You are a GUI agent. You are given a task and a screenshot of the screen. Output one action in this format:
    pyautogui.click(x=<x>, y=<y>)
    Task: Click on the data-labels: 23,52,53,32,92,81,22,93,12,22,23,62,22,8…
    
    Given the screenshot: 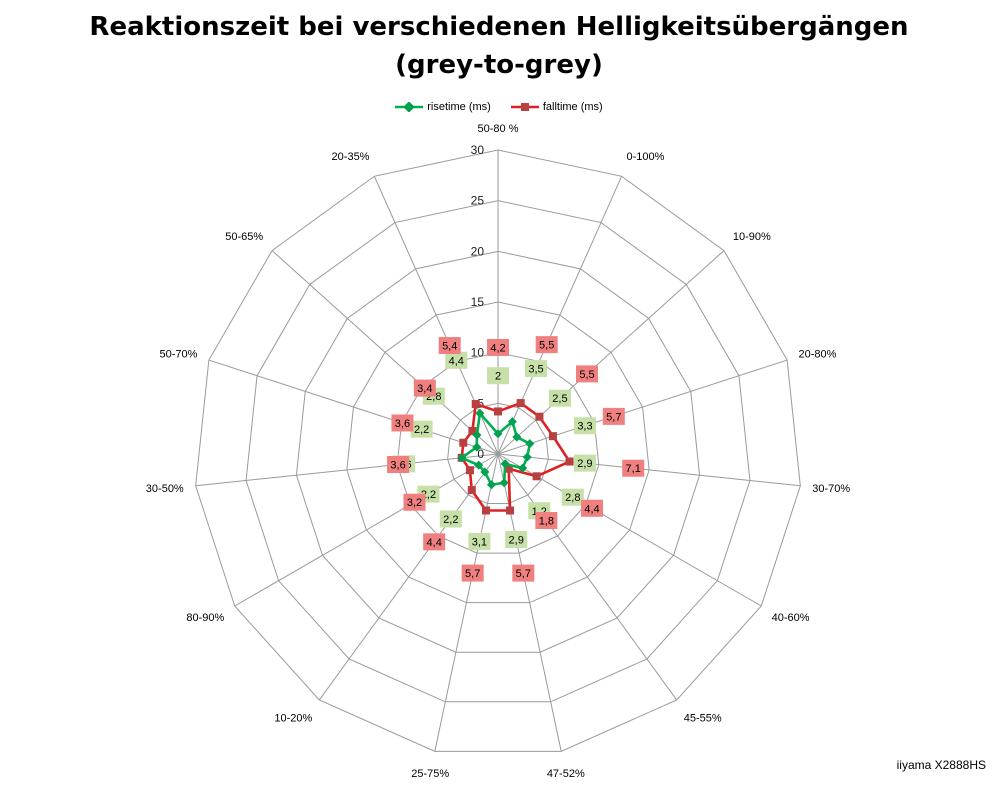 What is the action you would take?
    pyautogui.click(x=516, y=459)
    